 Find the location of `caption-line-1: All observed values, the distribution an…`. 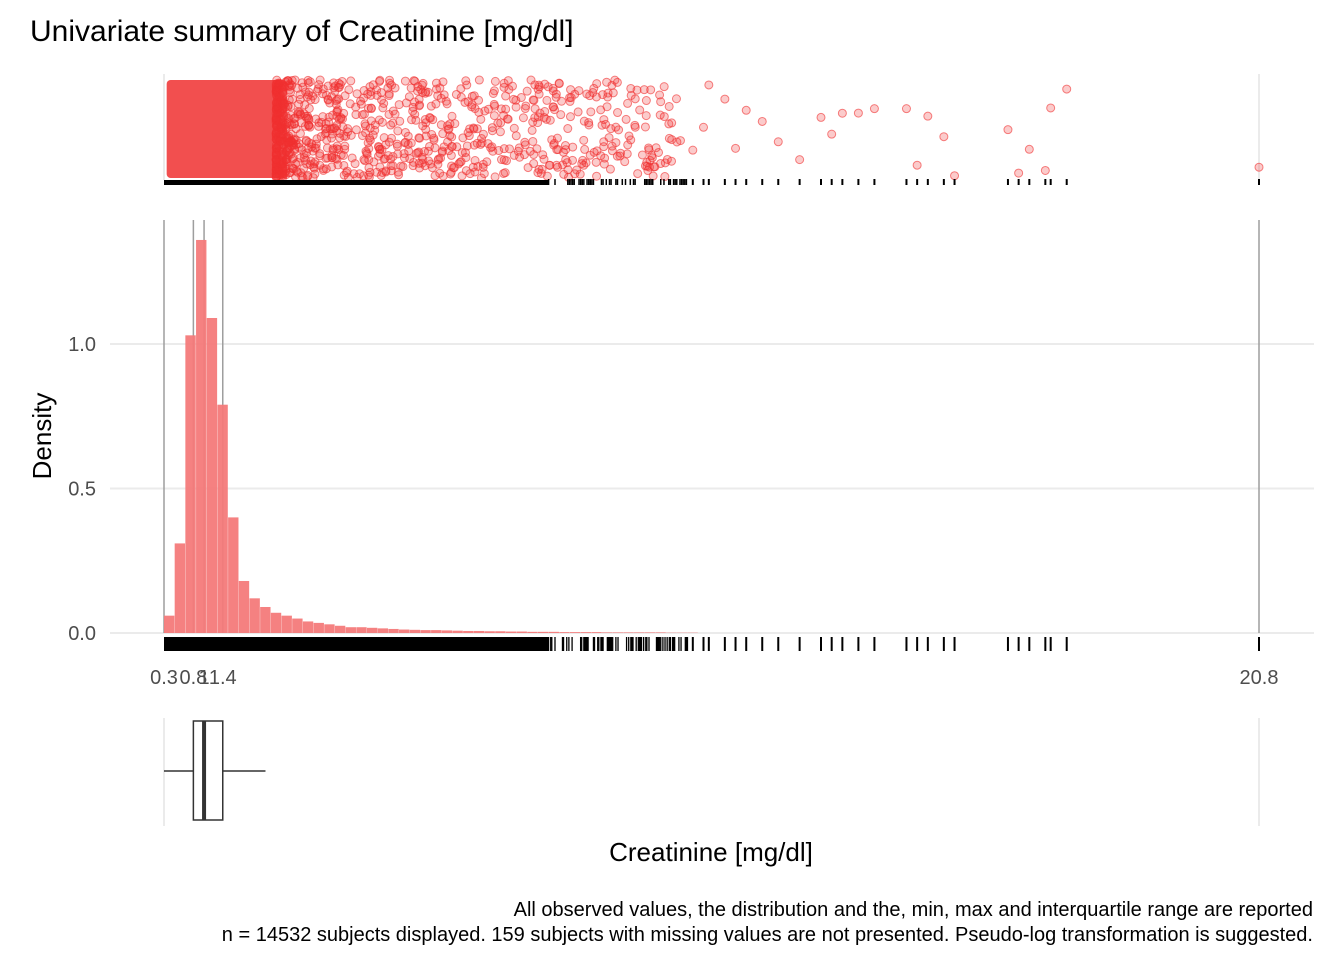

caption-line-1: All observed values, the distribution an… is located at coordinates (913, 910).